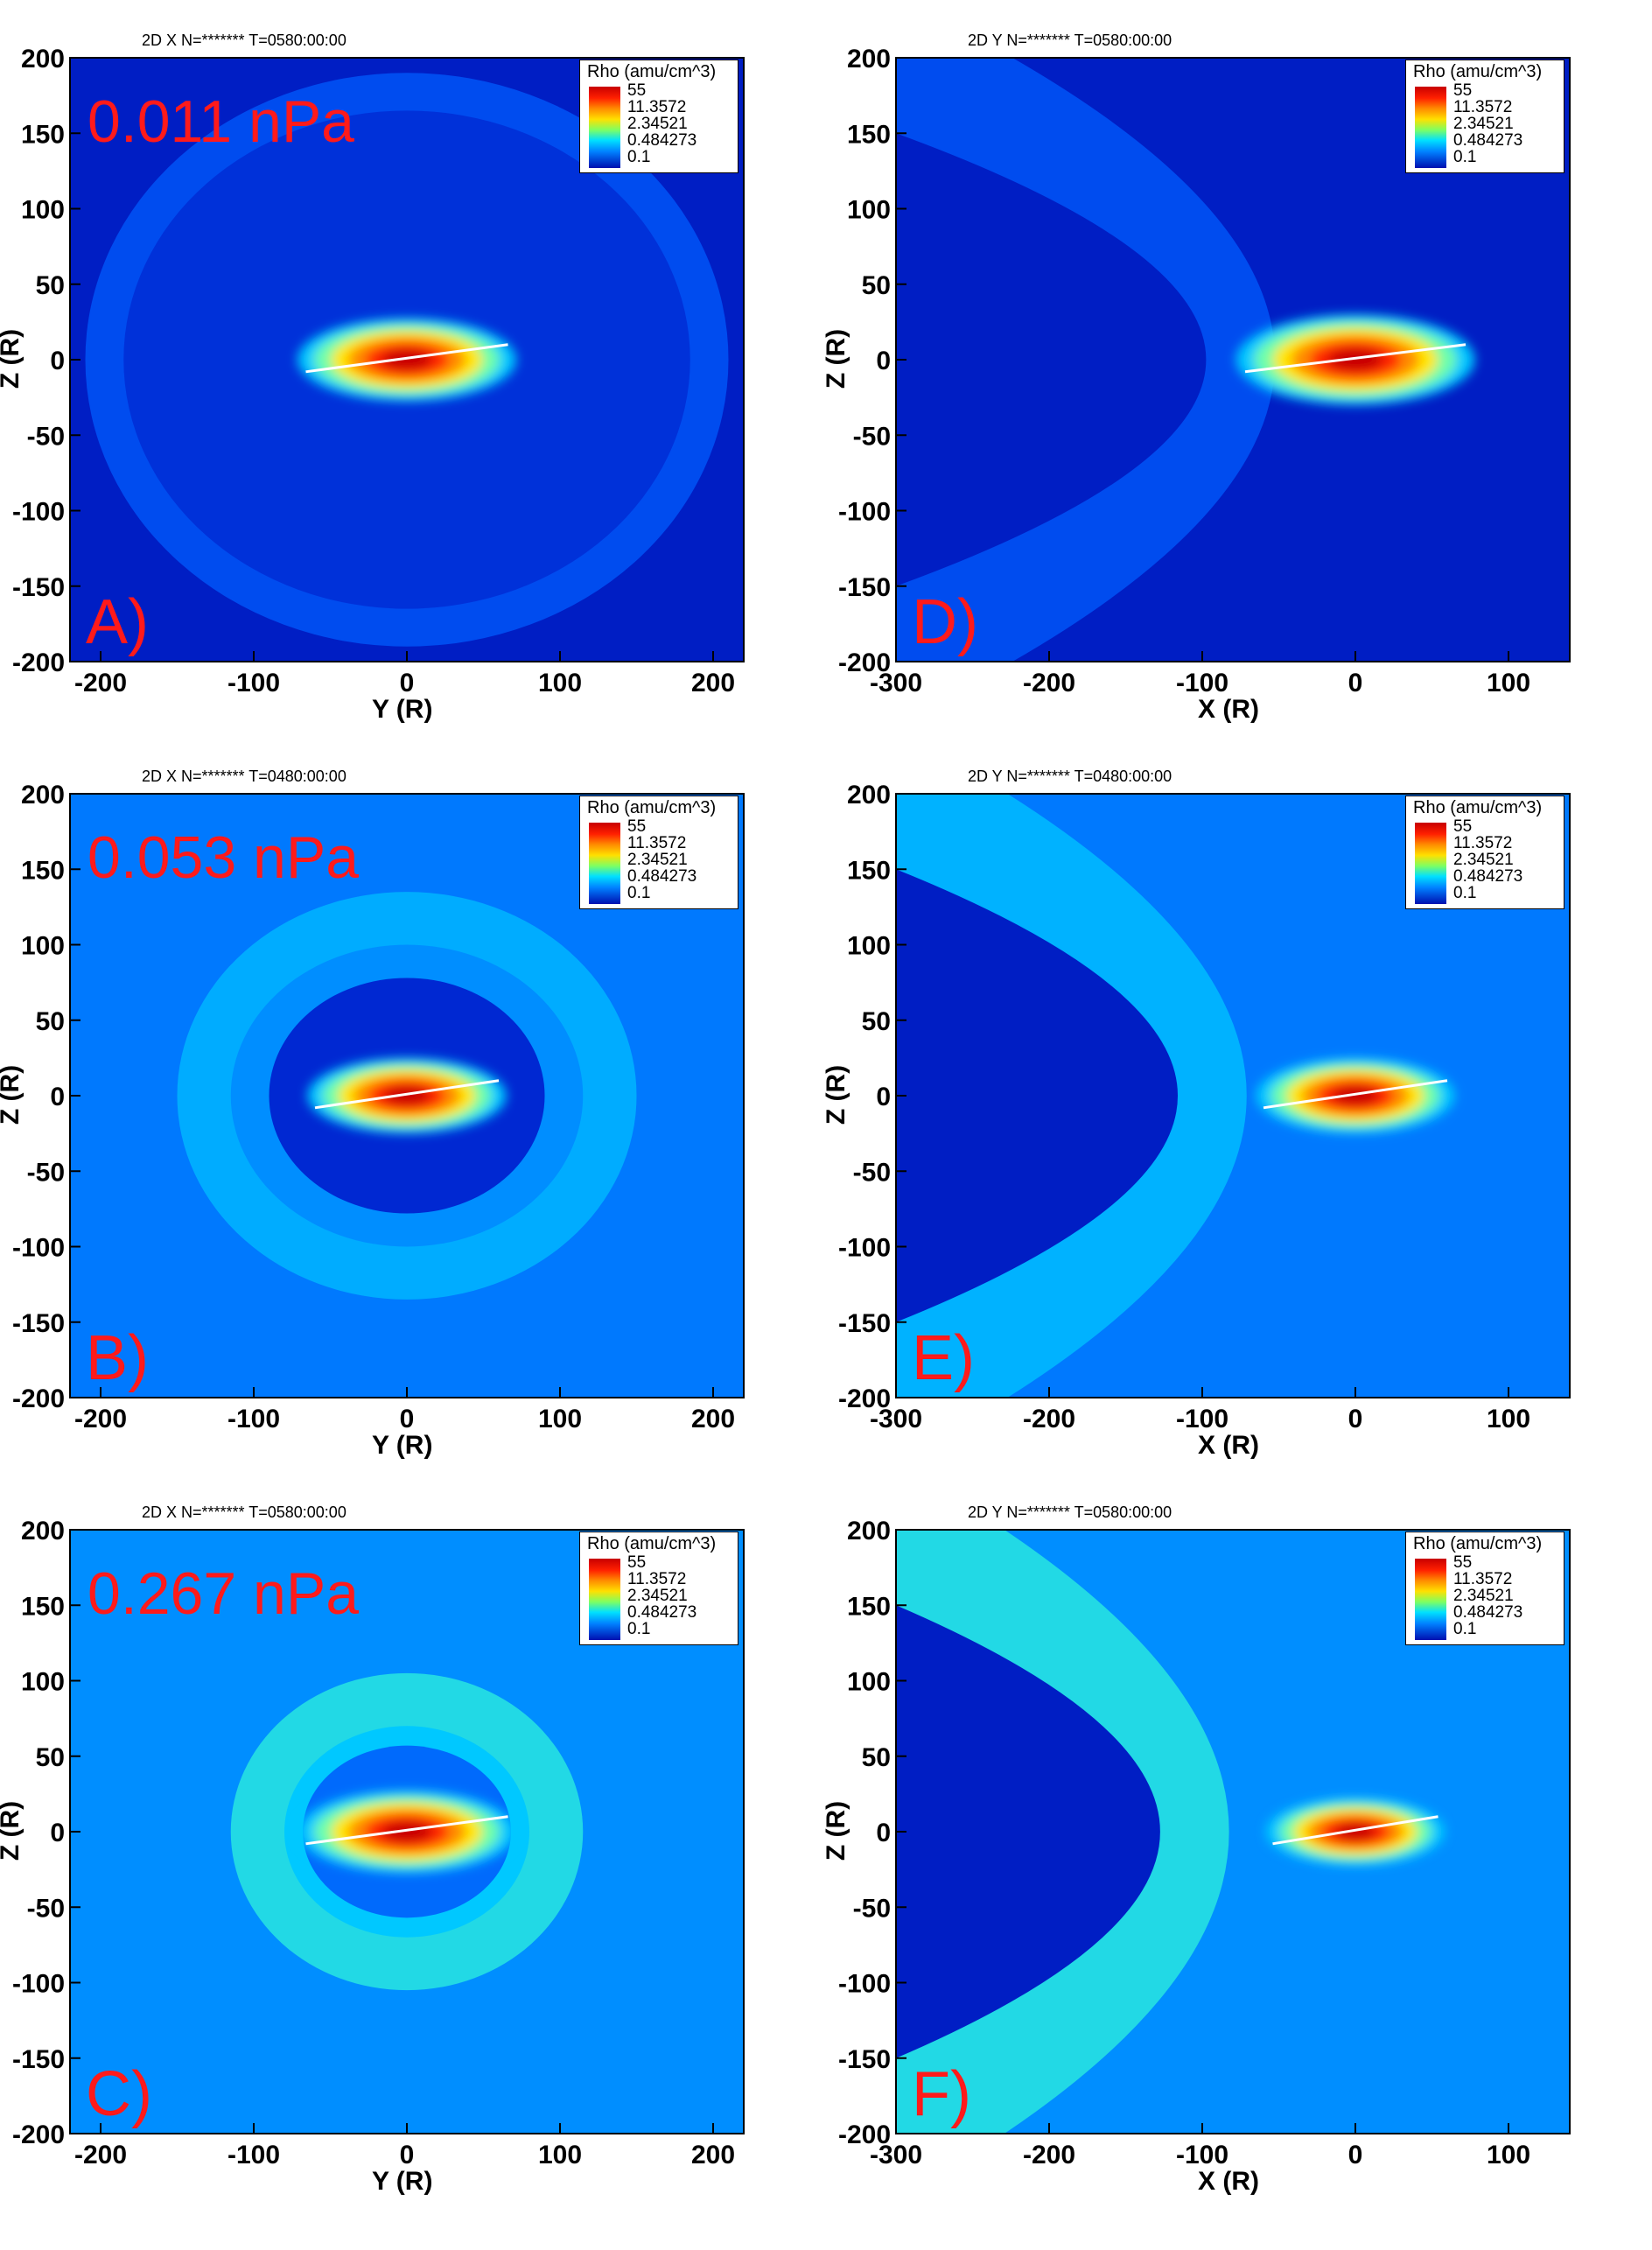  What do you see at coordinates (244, 1512) in the screenshot?
I see `plot-header: 2D X N=******* T=0580:00:00` at bounding box center [244, 1512].